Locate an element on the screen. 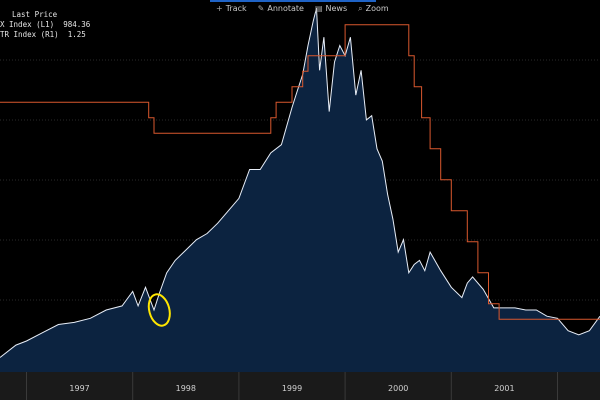 Image resolution: width=600 pixels, height=400 pixels. pencil-icon: ✎ is located at coordinates (261, 8).